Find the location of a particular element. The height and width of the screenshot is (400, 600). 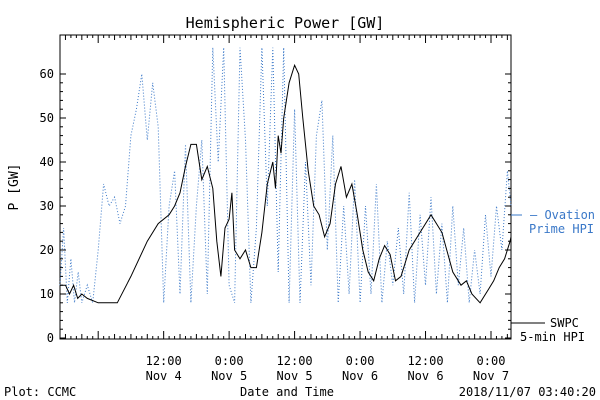

legend-label-ovation-line2: Prime HPI is located at coordinates (561, 229).